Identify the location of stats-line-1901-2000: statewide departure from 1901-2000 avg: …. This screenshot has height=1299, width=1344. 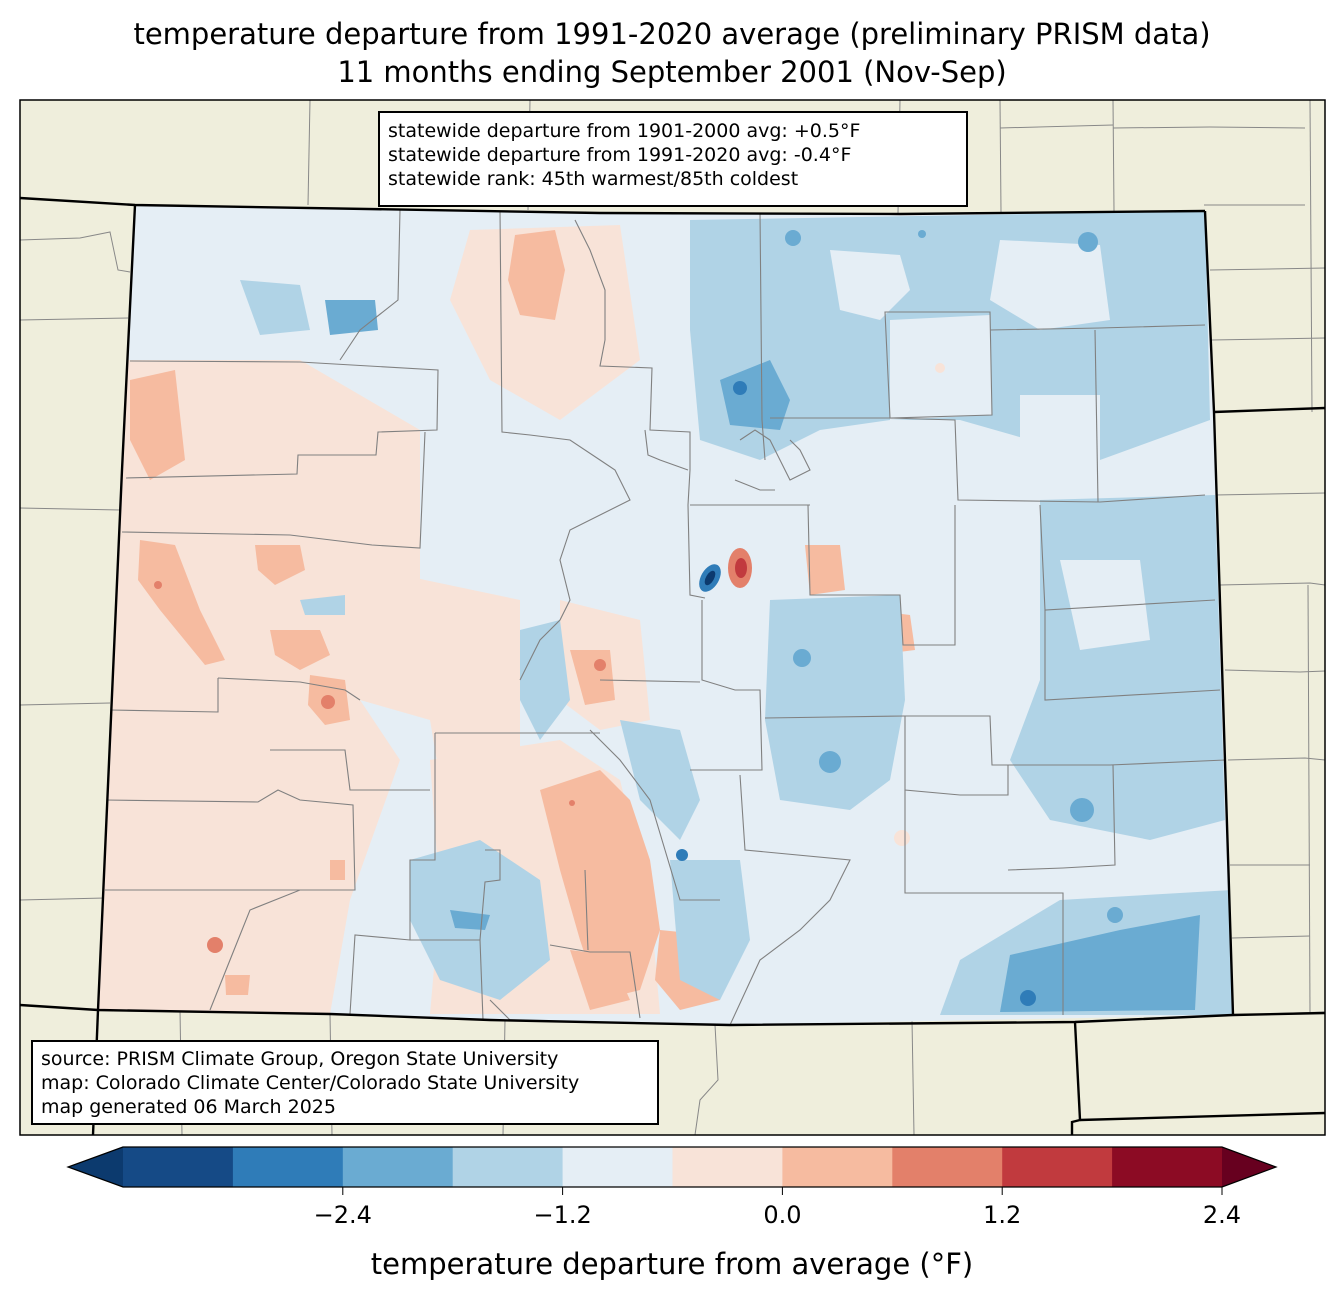
(624, 131).